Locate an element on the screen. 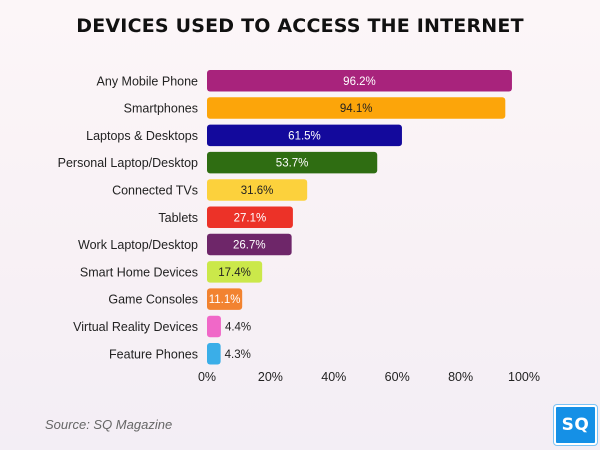 The height and width of the screenshot is (450, 600). value-label-connected-tvs: 31.6% is located at coordinates (257, 191).